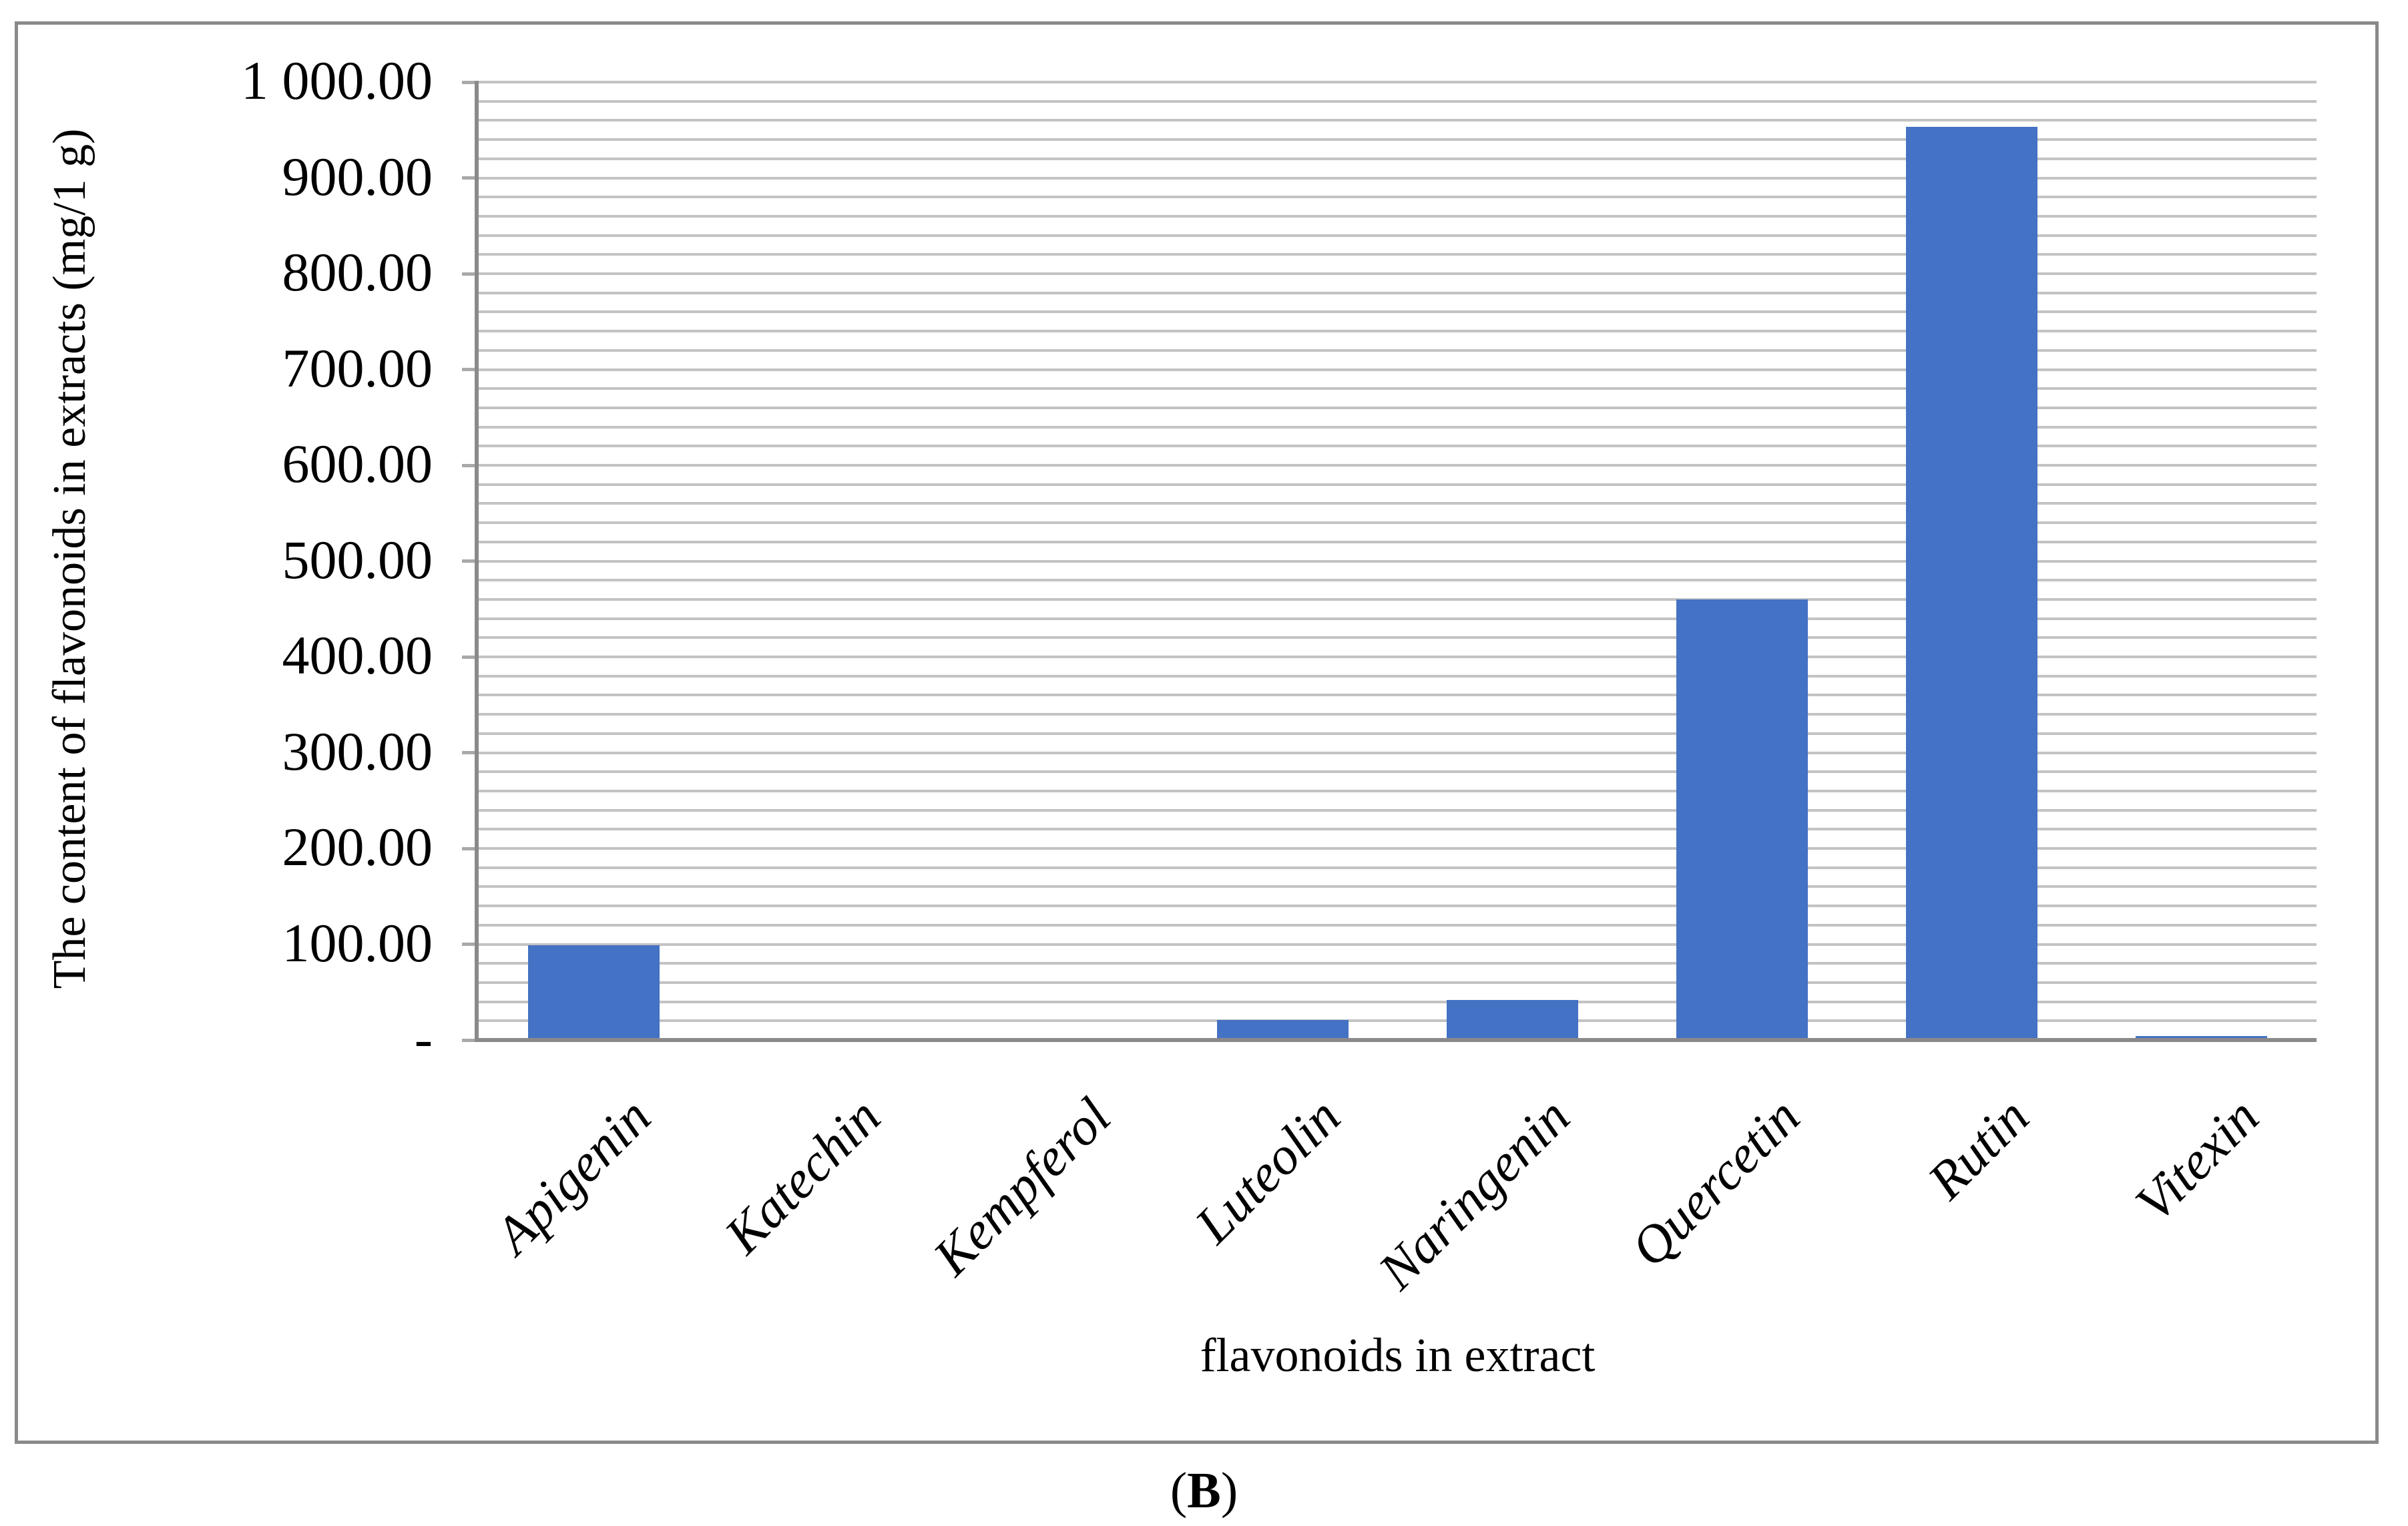 The image size is (2408, 1526). What do you see at coordinates (1398, 1355) in the screenshot?
I see `x-axis-title: flavonoids in extract` at bounding box center [1398, 1355].